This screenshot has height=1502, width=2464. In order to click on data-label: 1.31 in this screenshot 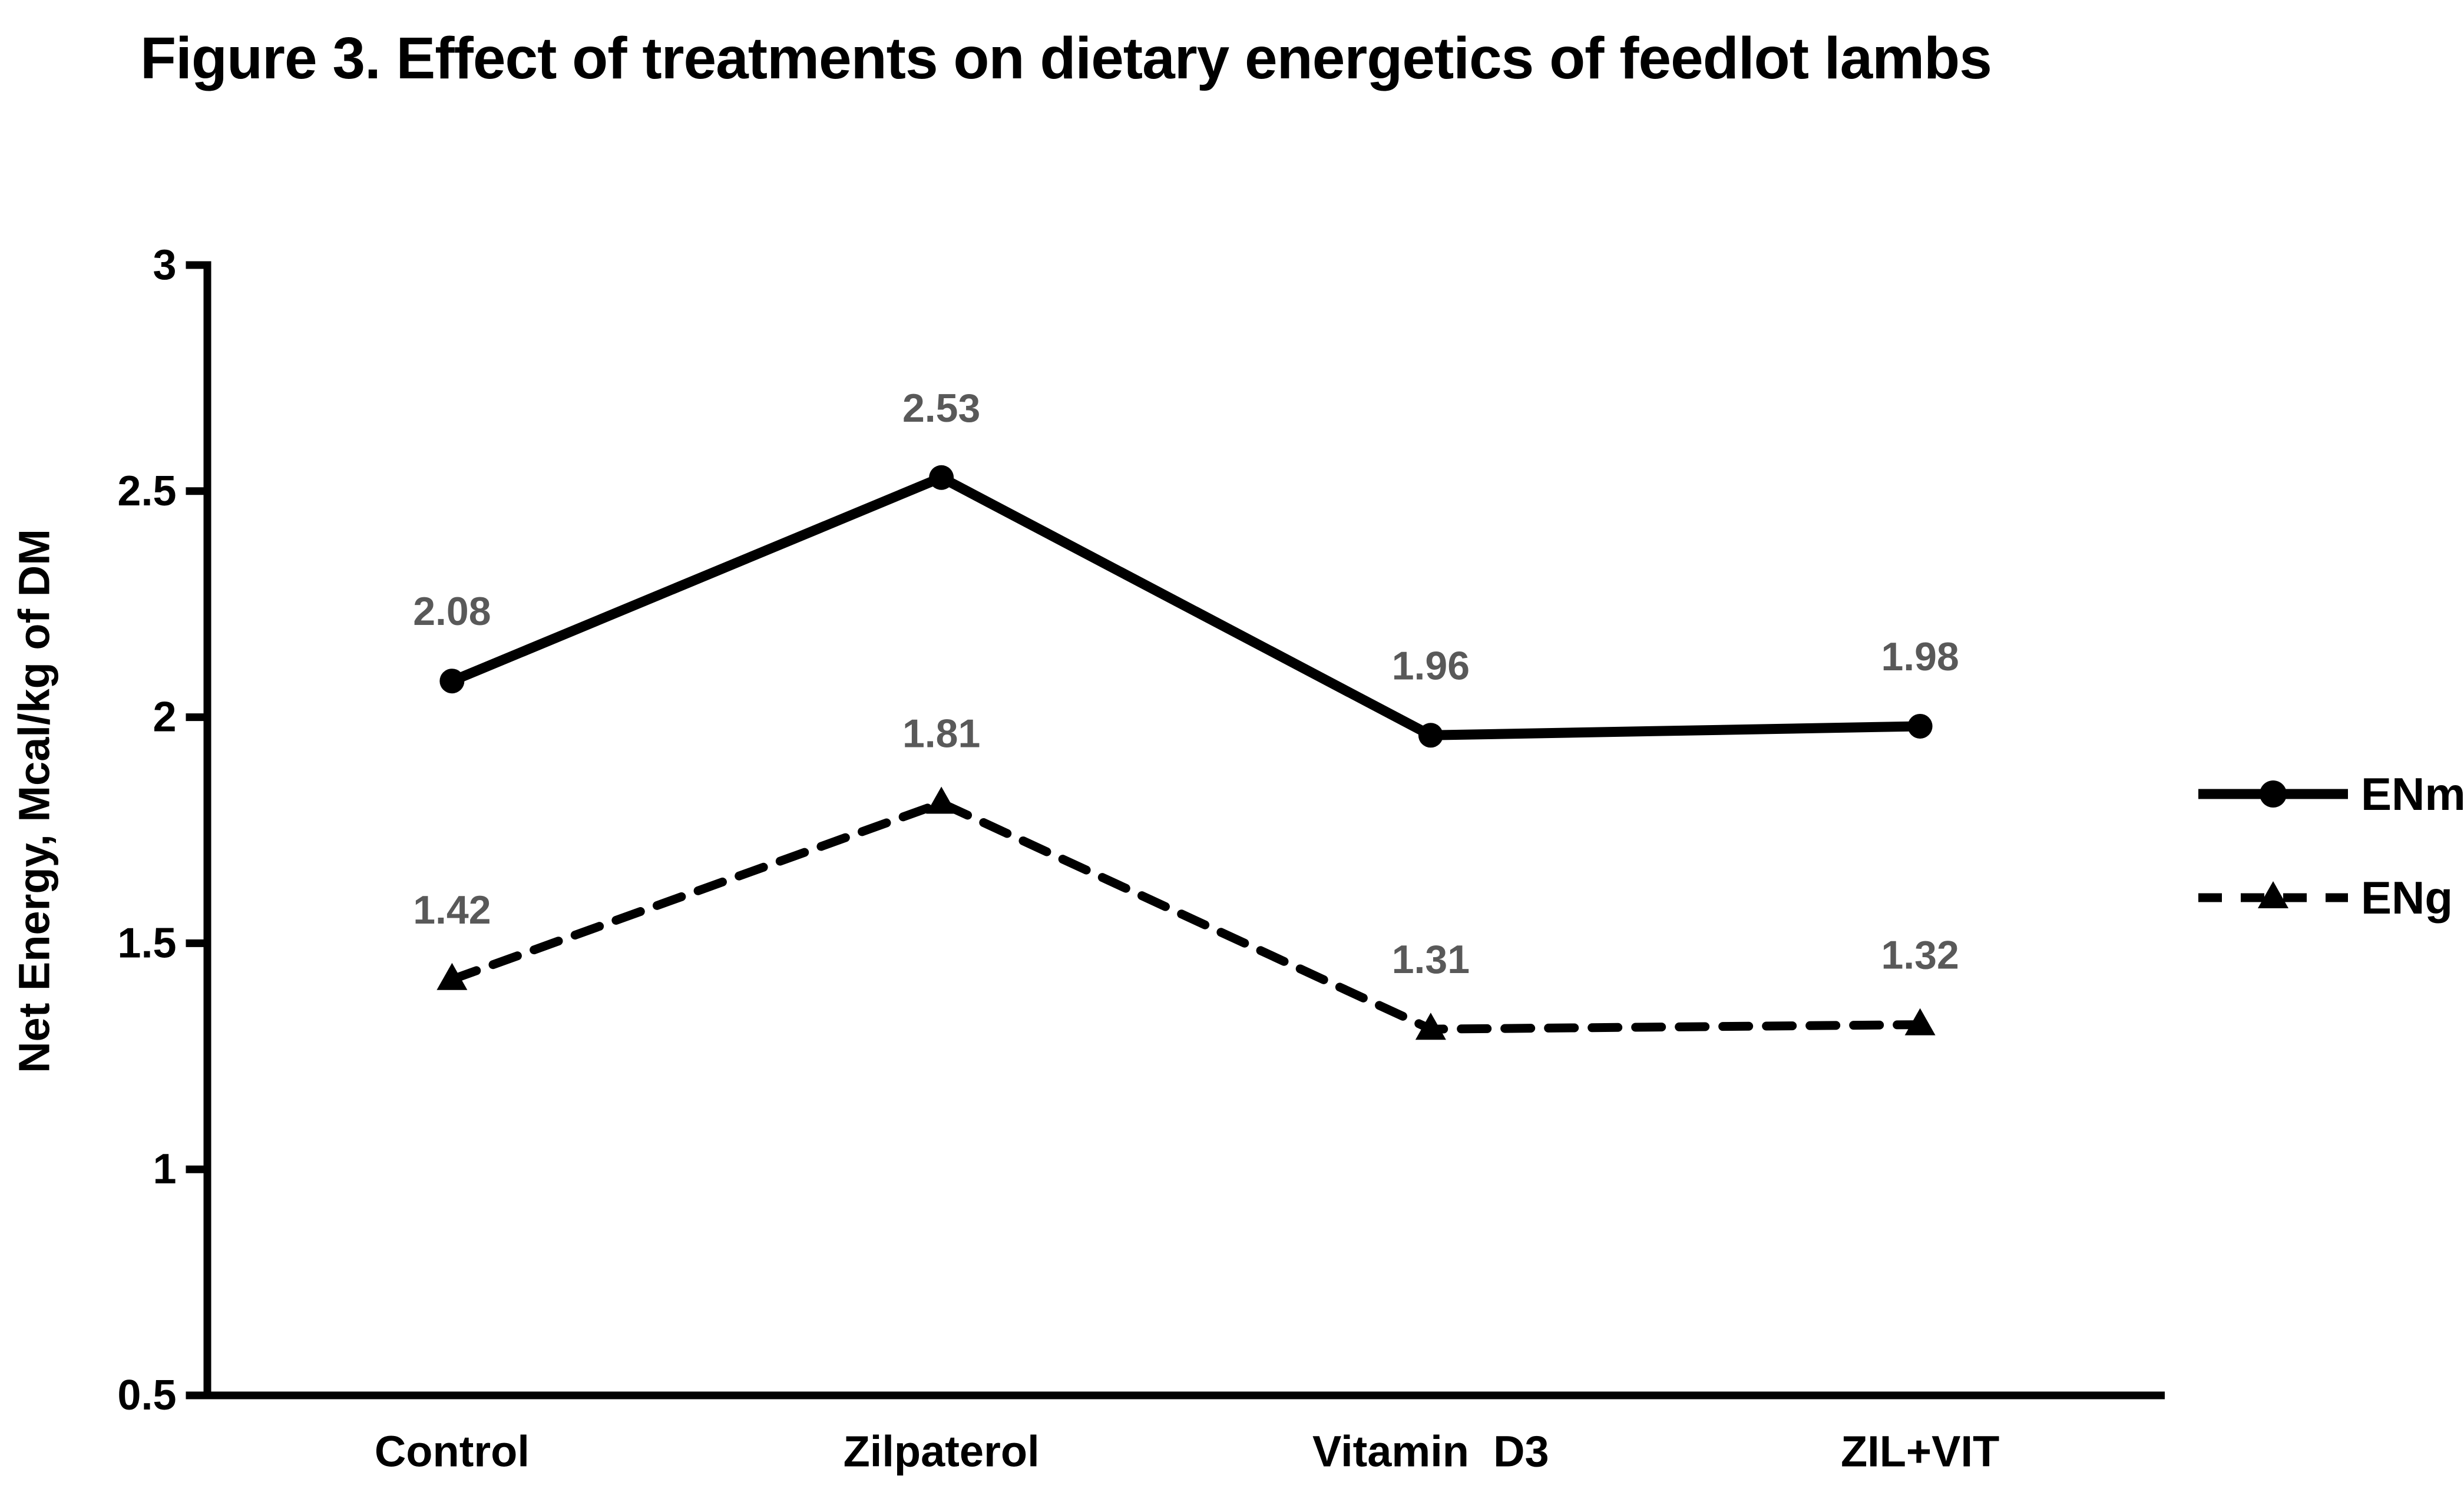, I will do `click(1431, 959)`.